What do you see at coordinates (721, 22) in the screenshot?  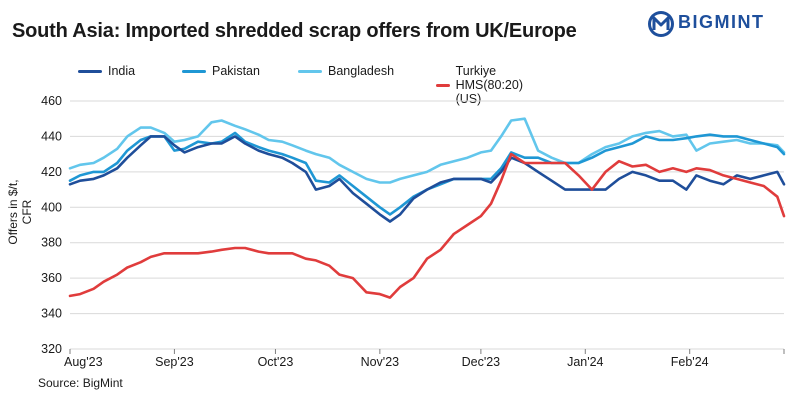 I see `brand-name: BIGMINT` at bounding box center [721, 22].